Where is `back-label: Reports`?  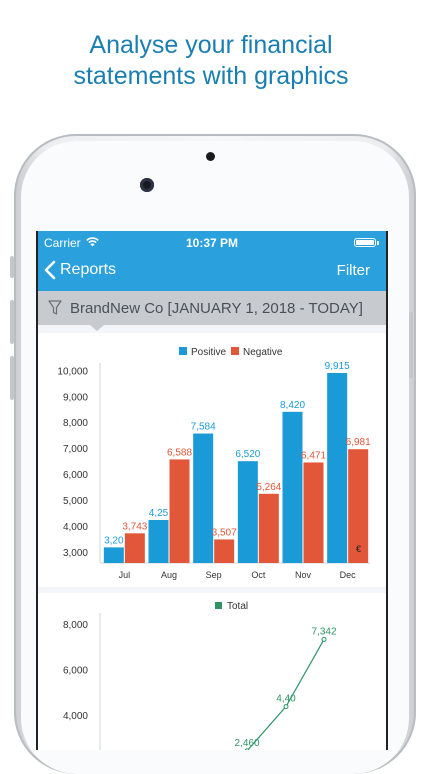
back-label: Reports is located at coordinates (88, 269).